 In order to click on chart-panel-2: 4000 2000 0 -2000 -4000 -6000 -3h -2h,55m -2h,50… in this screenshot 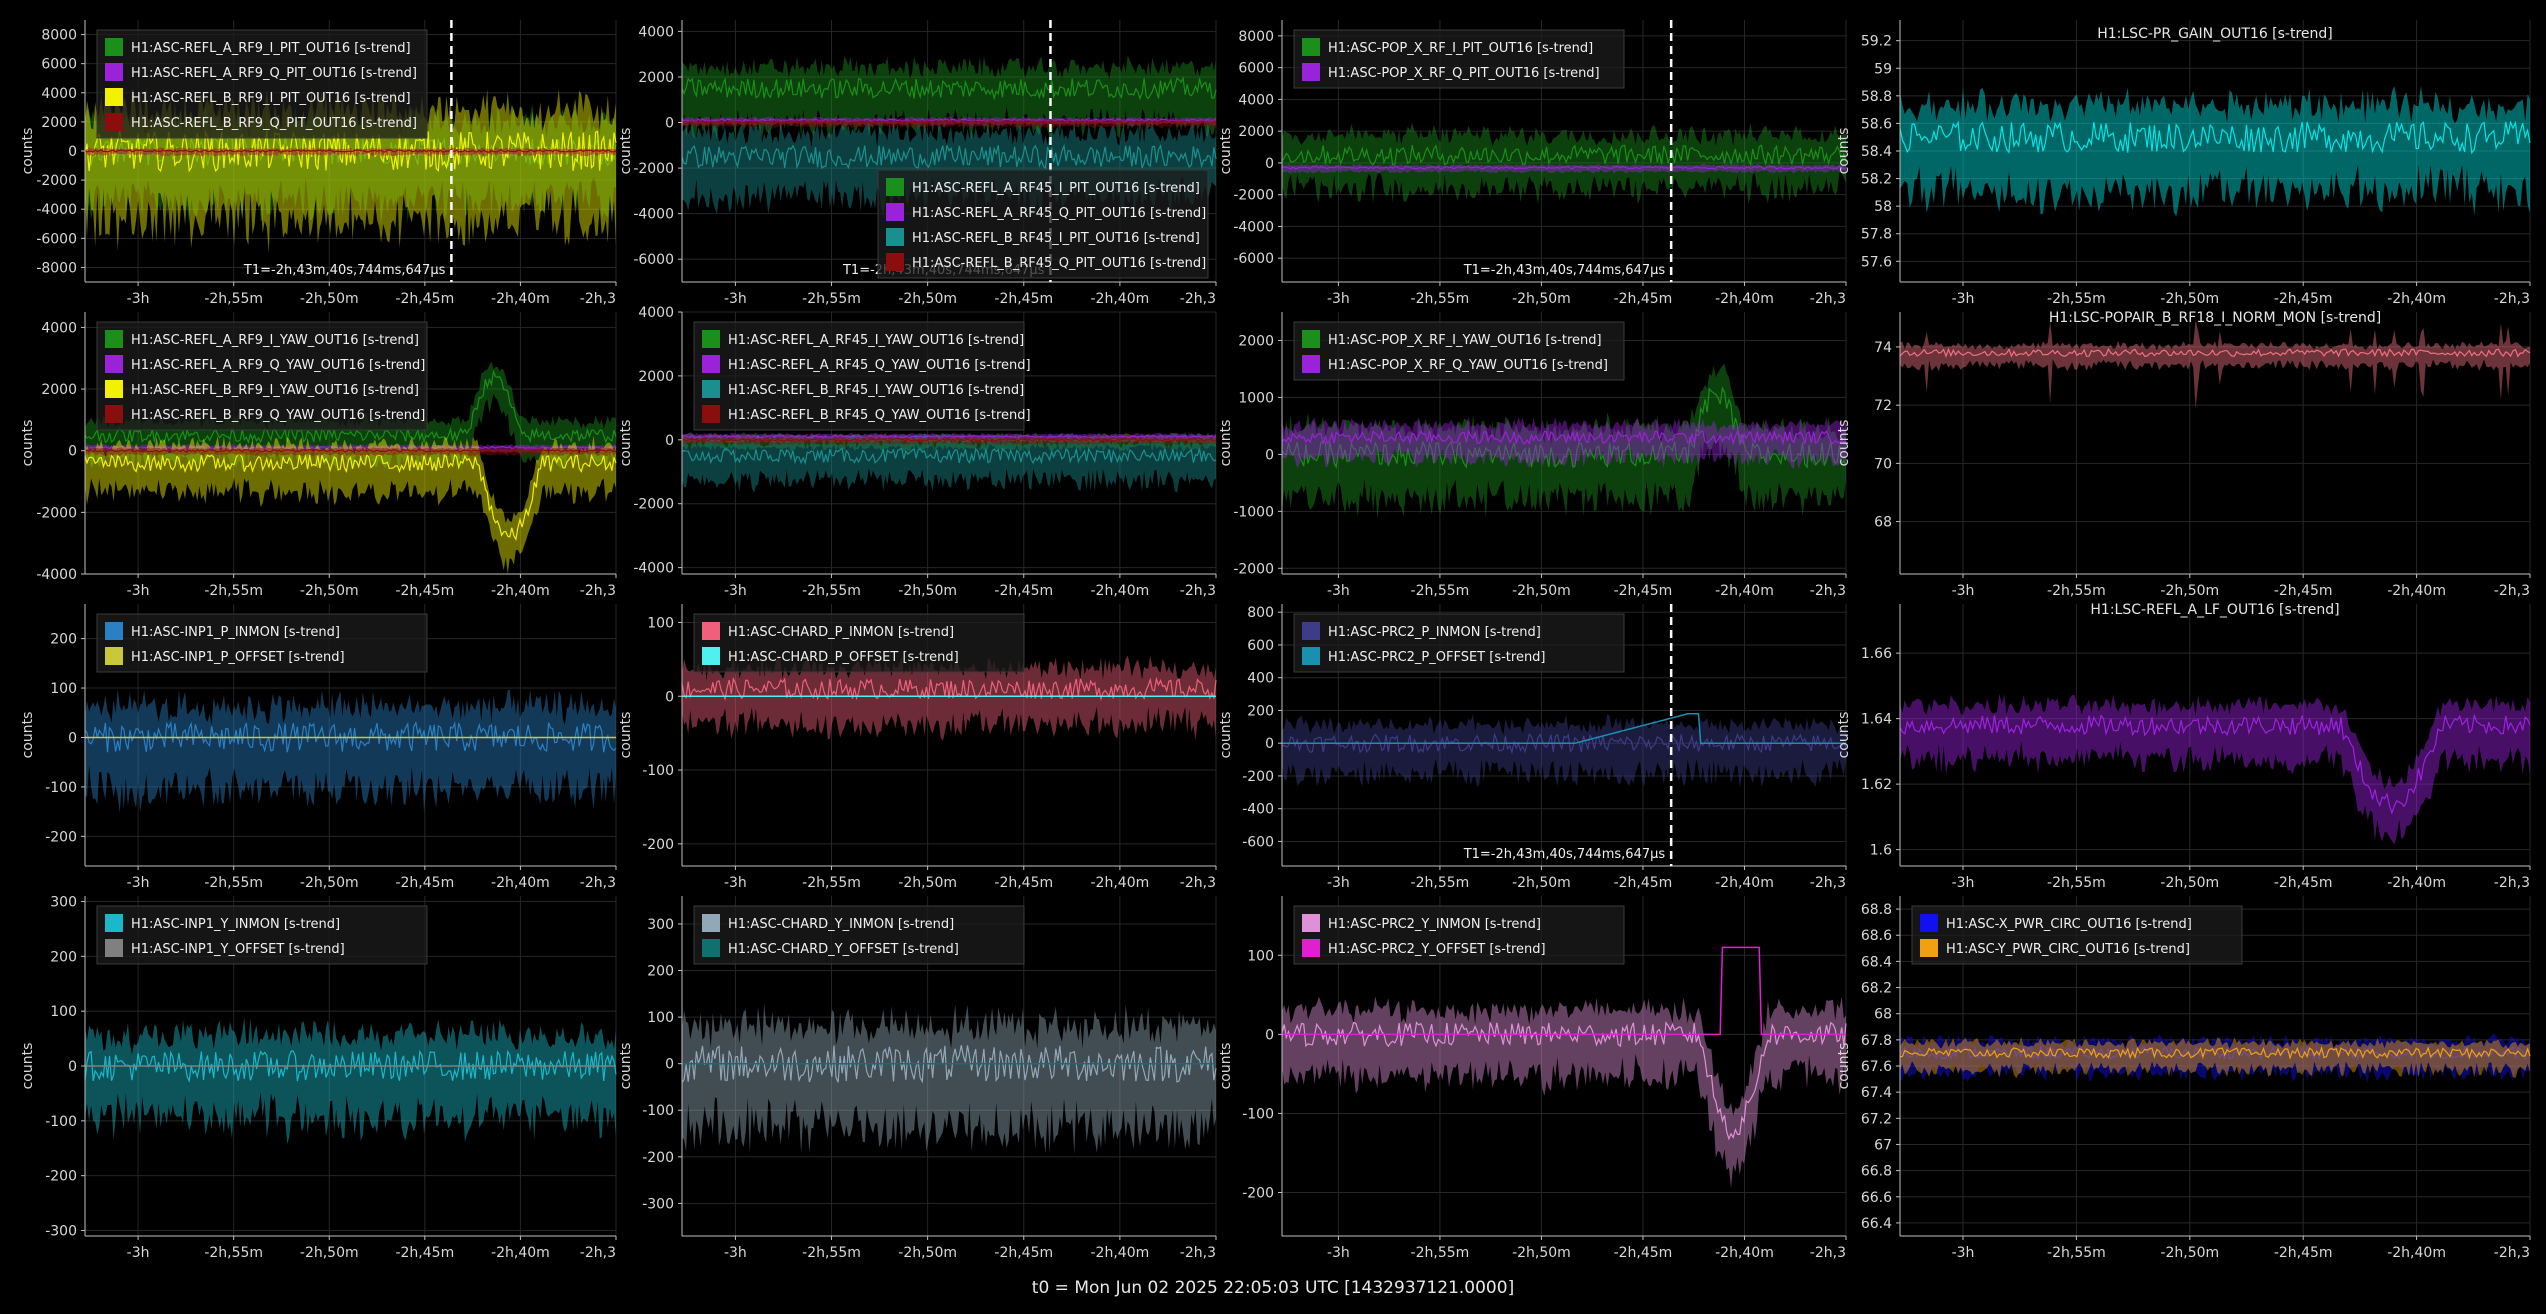, I will do `click(917, 163)`.